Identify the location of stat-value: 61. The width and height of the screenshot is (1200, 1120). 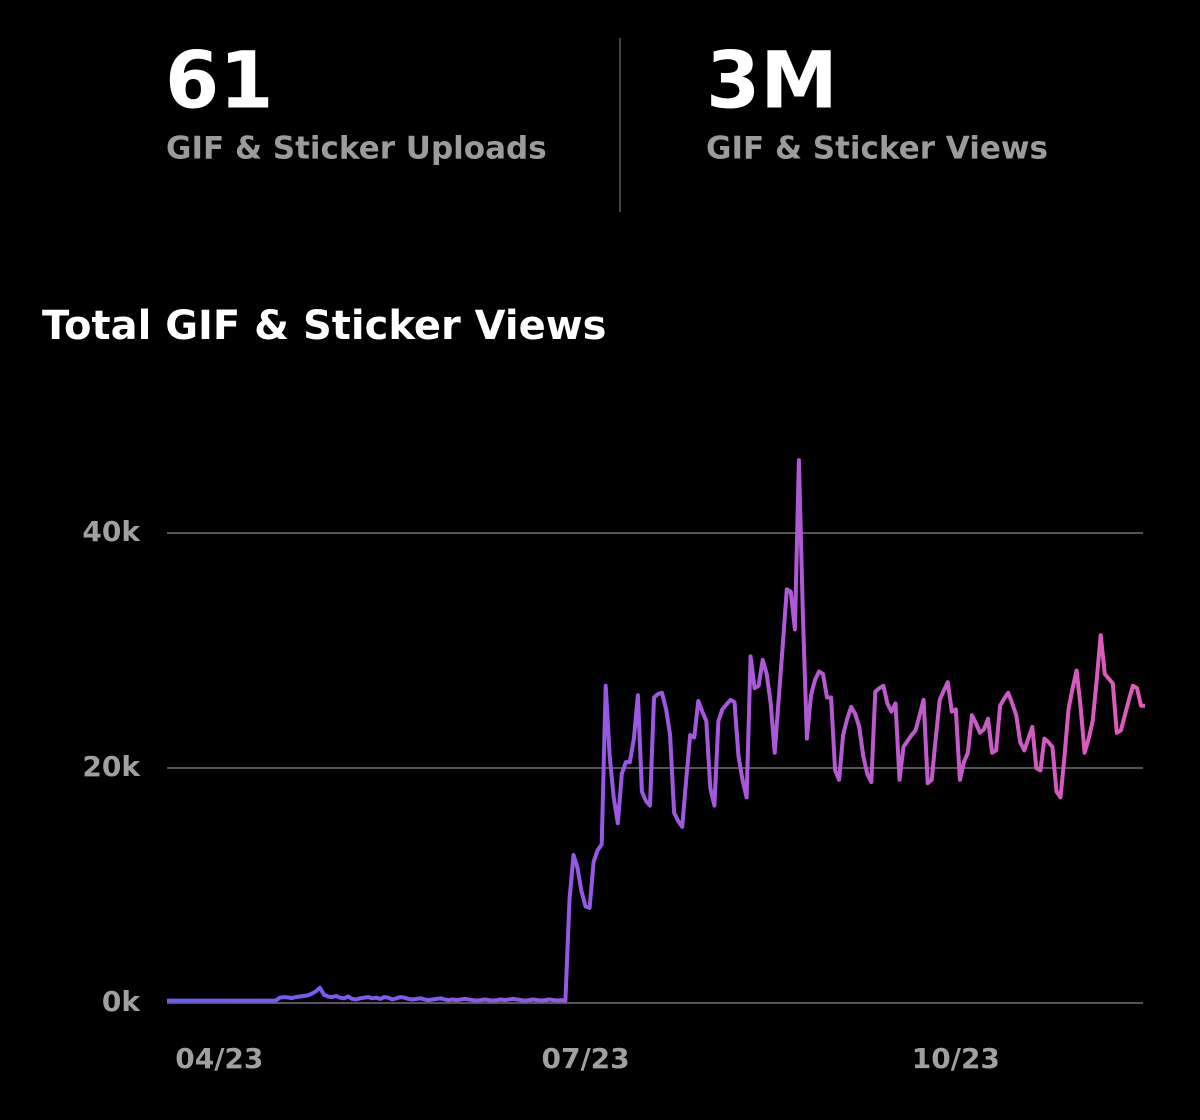
(219, 81).